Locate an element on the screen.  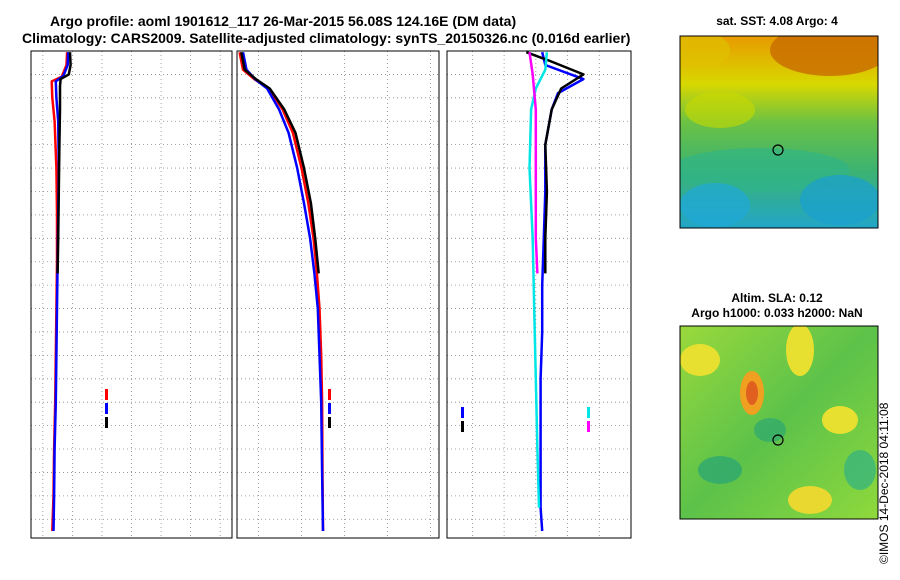
series-line-satellite-adj-clim- is located at coordinates (283, 291).